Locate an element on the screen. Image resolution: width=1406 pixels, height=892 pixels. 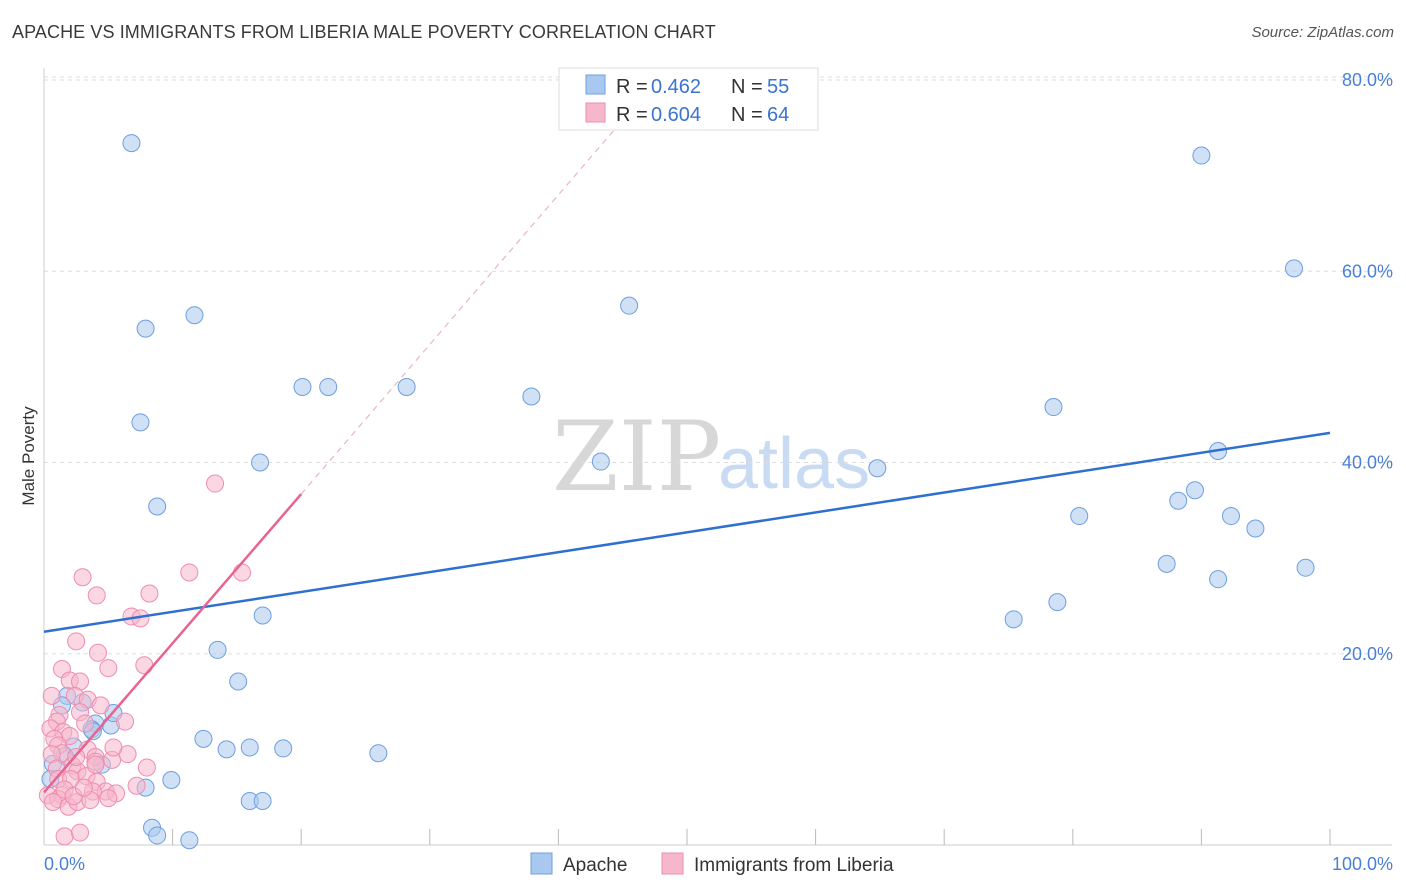
legend-swatch-apache is located at coordinates (595, 84).